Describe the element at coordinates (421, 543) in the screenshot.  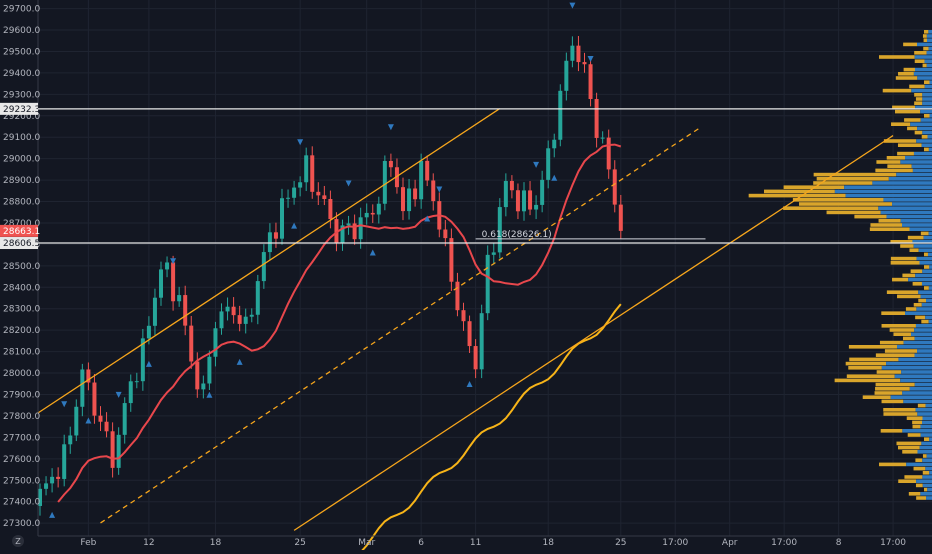
I see `x-tick-label: 6` at that location.